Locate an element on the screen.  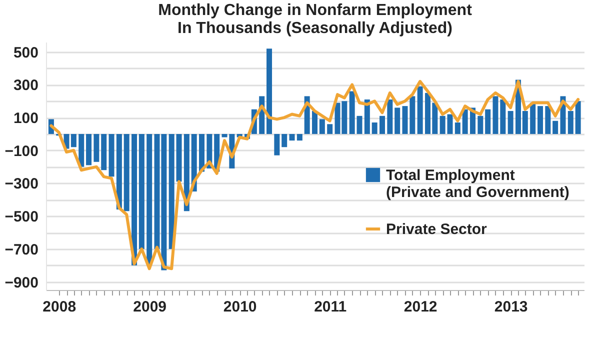
y-tick-label: 100 is located at coordinates (25, 119).